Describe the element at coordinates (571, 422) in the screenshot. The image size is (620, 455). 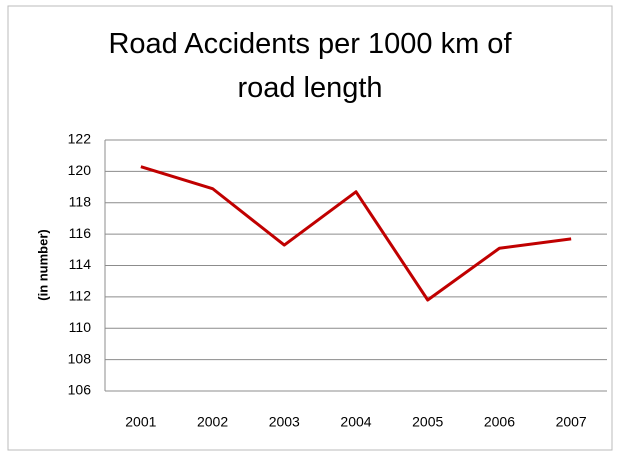
I see `x-tick-label: 2007` at that location.